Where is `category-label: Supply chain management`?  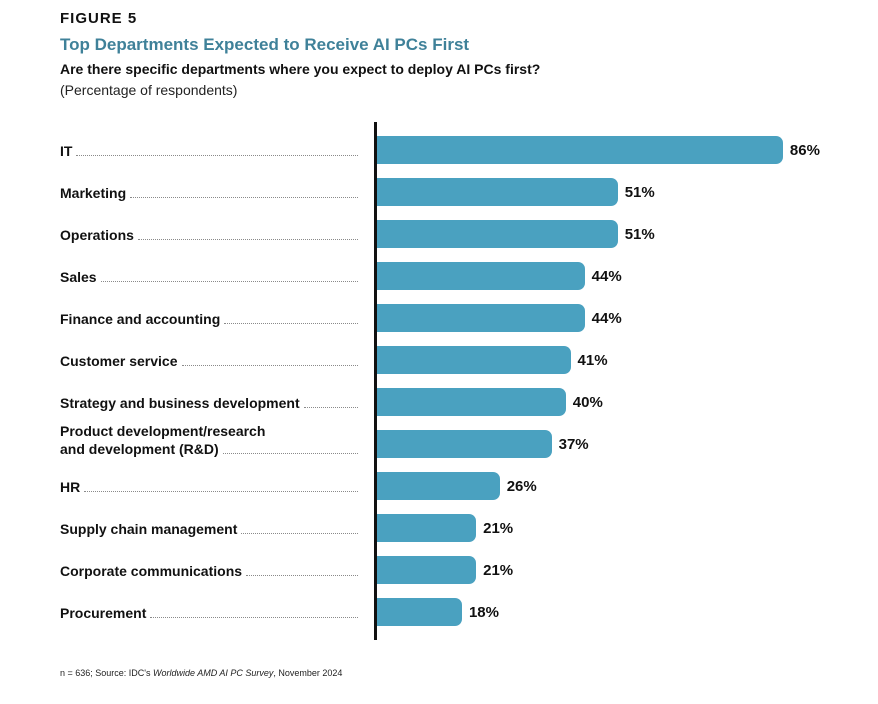
category-label: Supply chain management is located at coordinates (209, 529).